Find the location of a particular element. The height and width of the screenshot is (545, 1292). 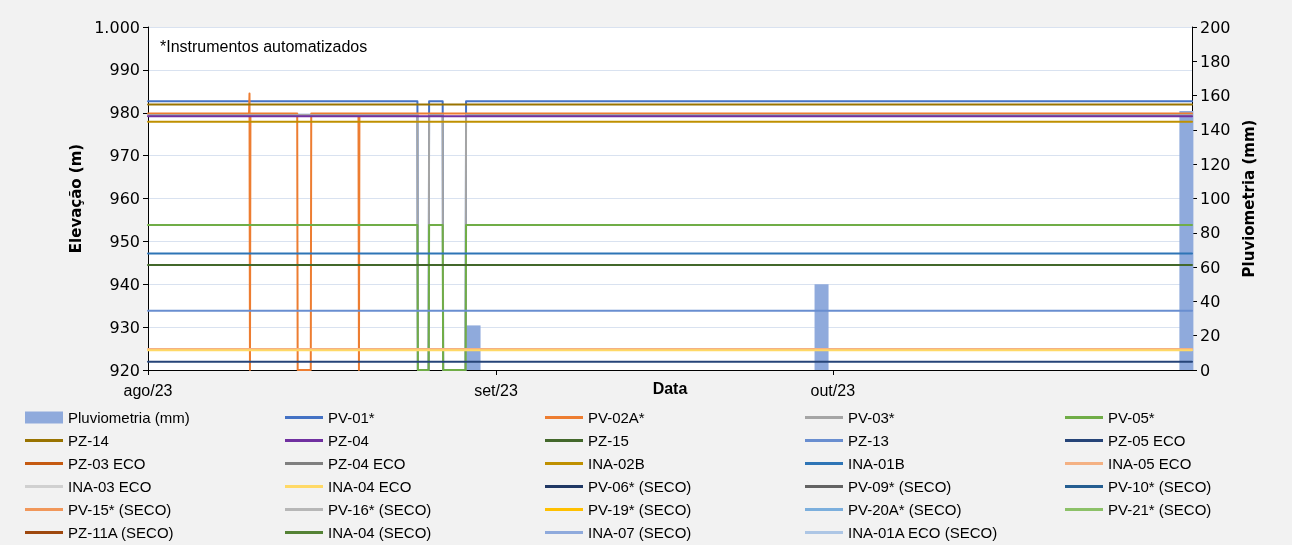

y2-axis-title: Pluviometria (mm) is located at coordinates (1248, 198).